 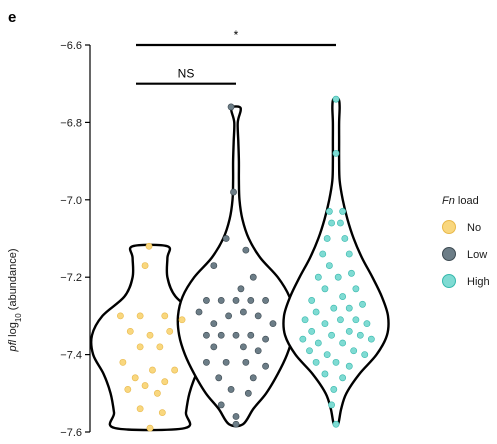 I want to click on y-axis-title-rest: (abundance), so click(x=13, y=280).